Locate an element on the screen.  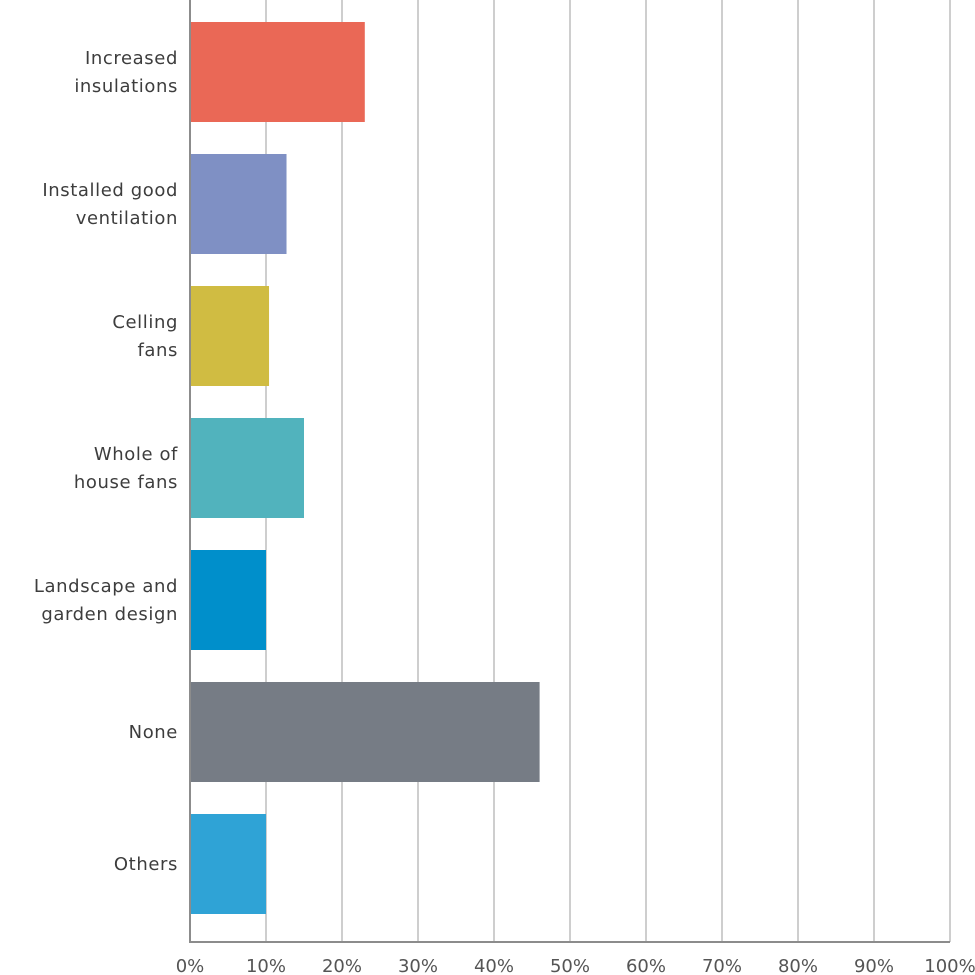
x-tick-label-20: 20% is located at coordinates (342, 965).